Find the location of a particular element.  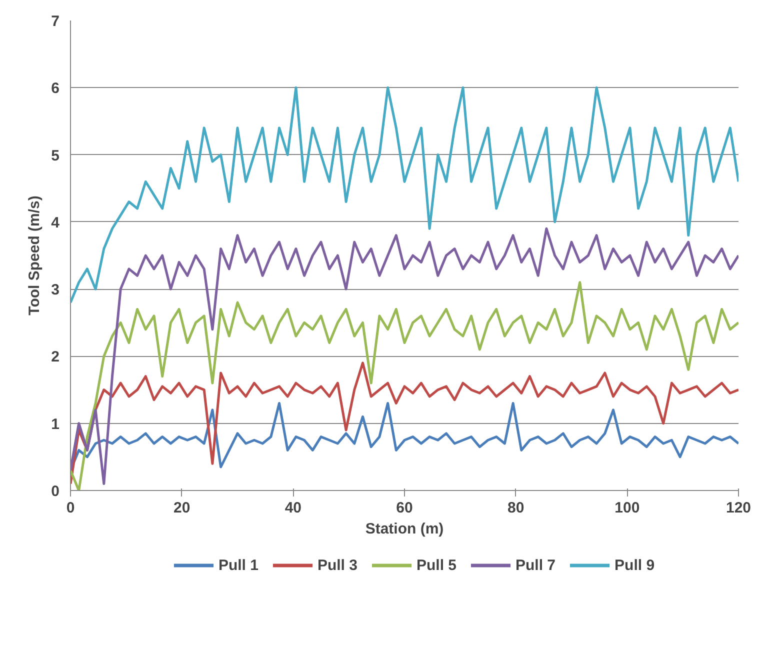

legend-label: Pull 9 is located at coordinates (634, 565).